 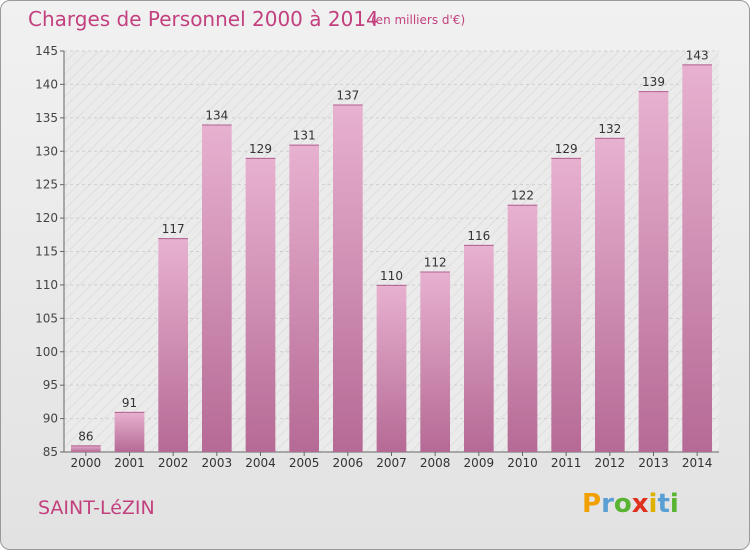 I want to click on x-tick-label: 2008, so click(x=435, y=463).